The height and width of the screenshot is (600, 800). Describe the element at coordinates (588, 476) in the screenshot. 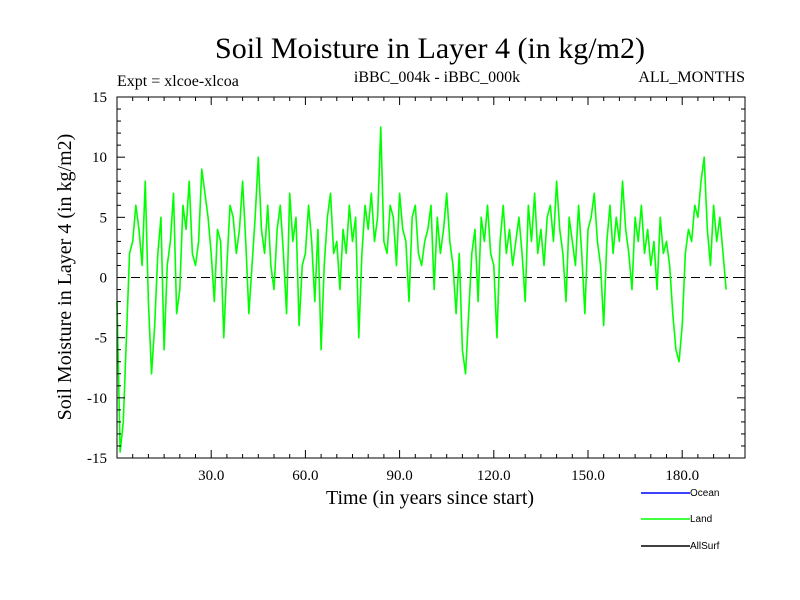

I see `x-tick-label: 150.0` at that location.